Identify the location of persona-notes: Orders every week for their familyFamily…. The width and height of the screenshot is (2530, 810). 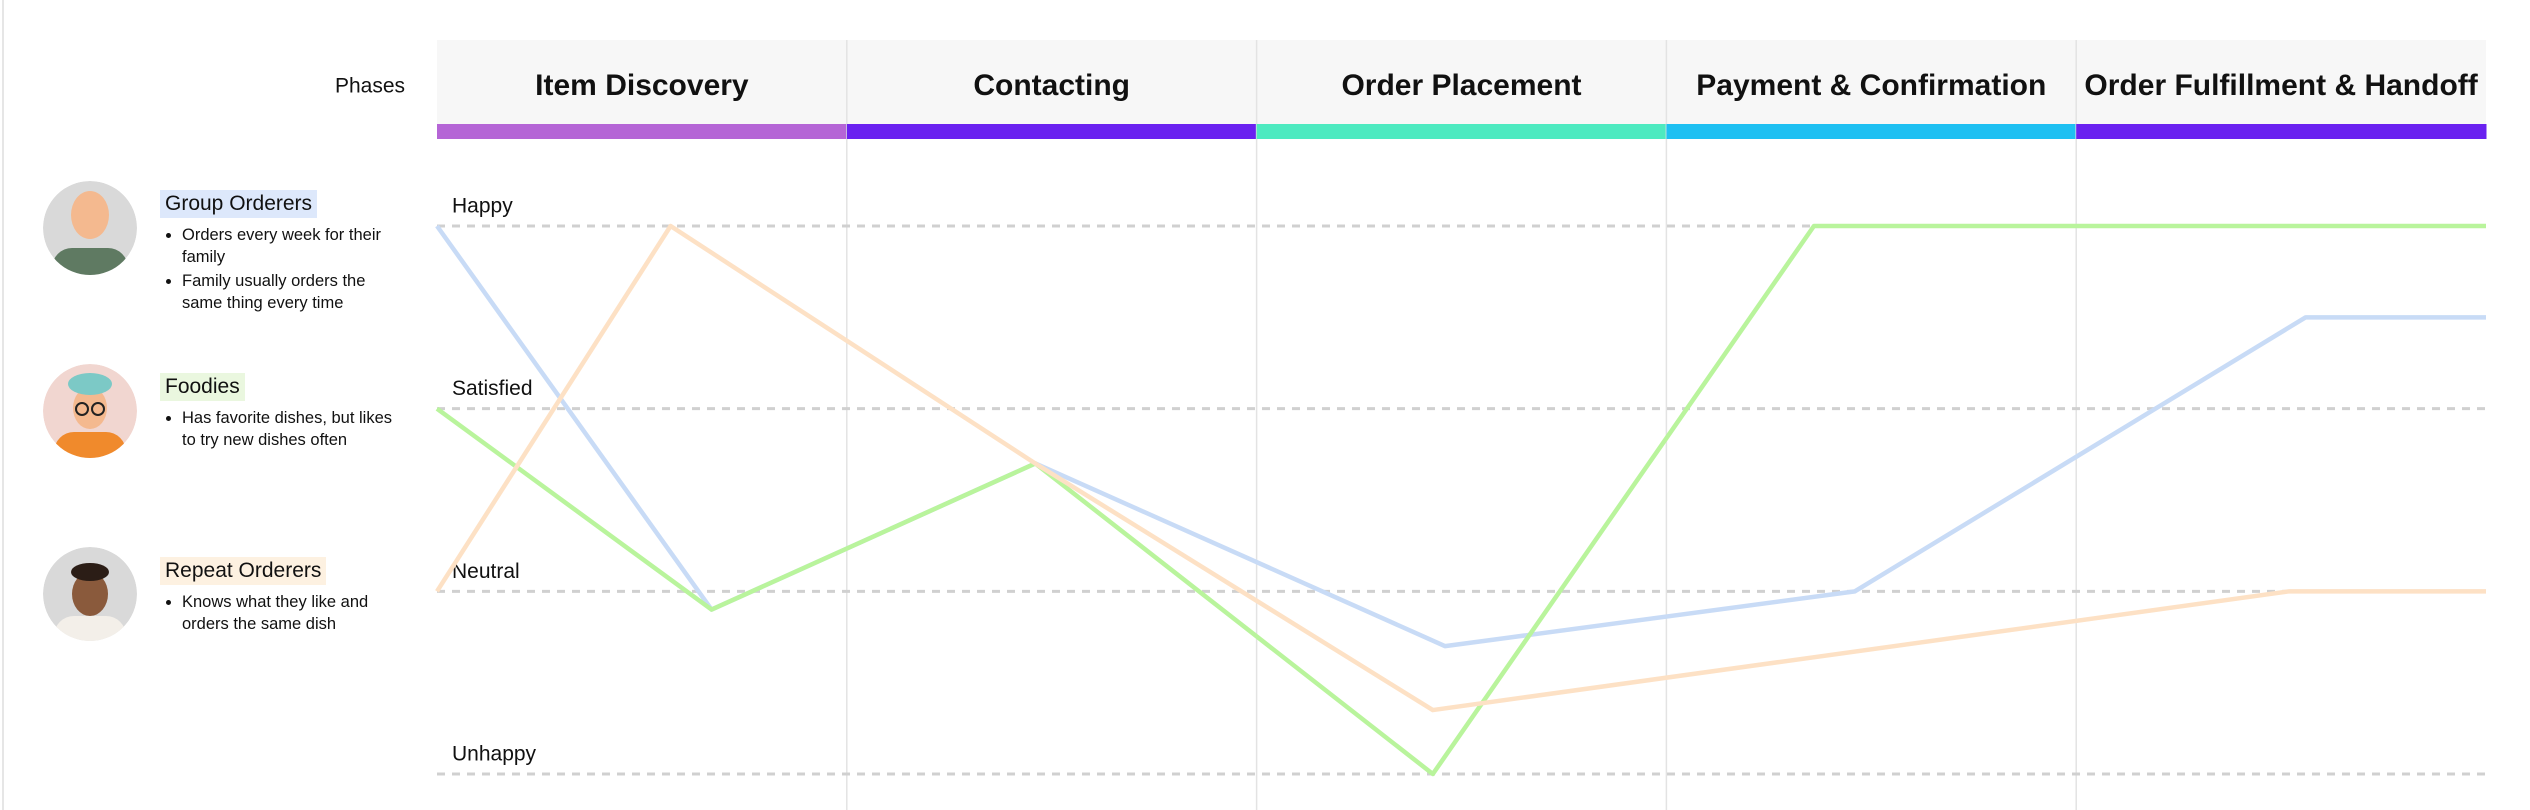
(285, 269).